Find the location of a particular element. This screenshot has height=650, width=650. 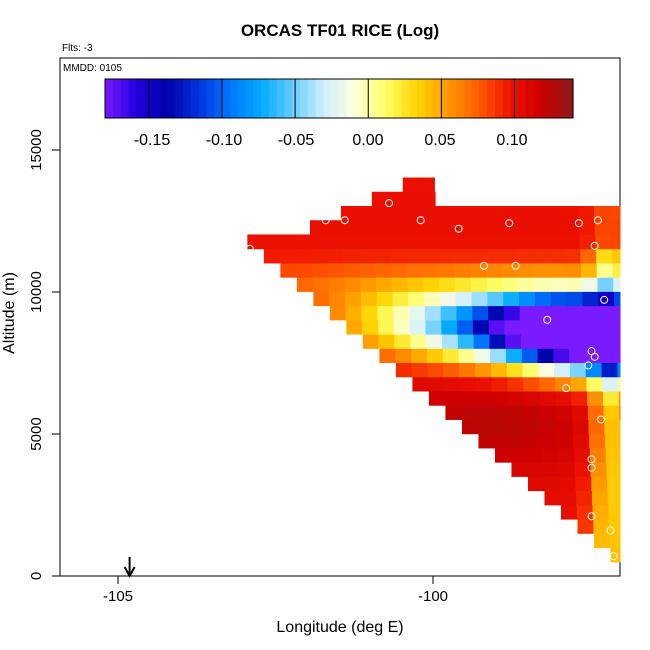

chart-title: ORCAS TF01 RICE (Log) is located at coordinates (340, 30).